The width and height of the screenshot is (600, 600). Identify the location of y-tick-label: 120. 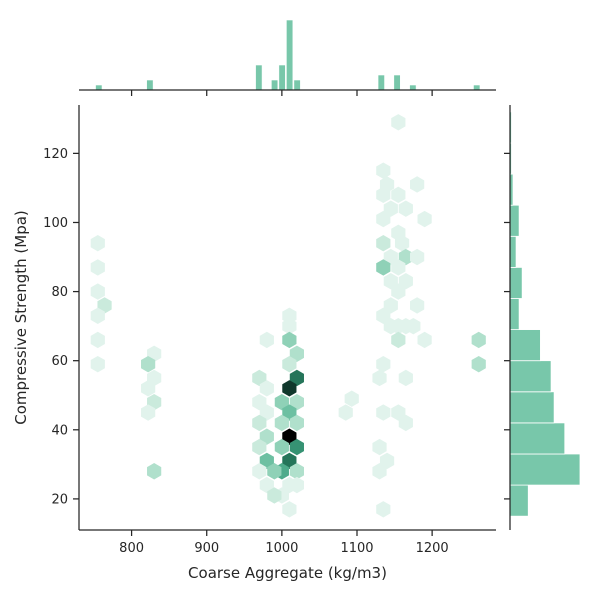
(55, 154).